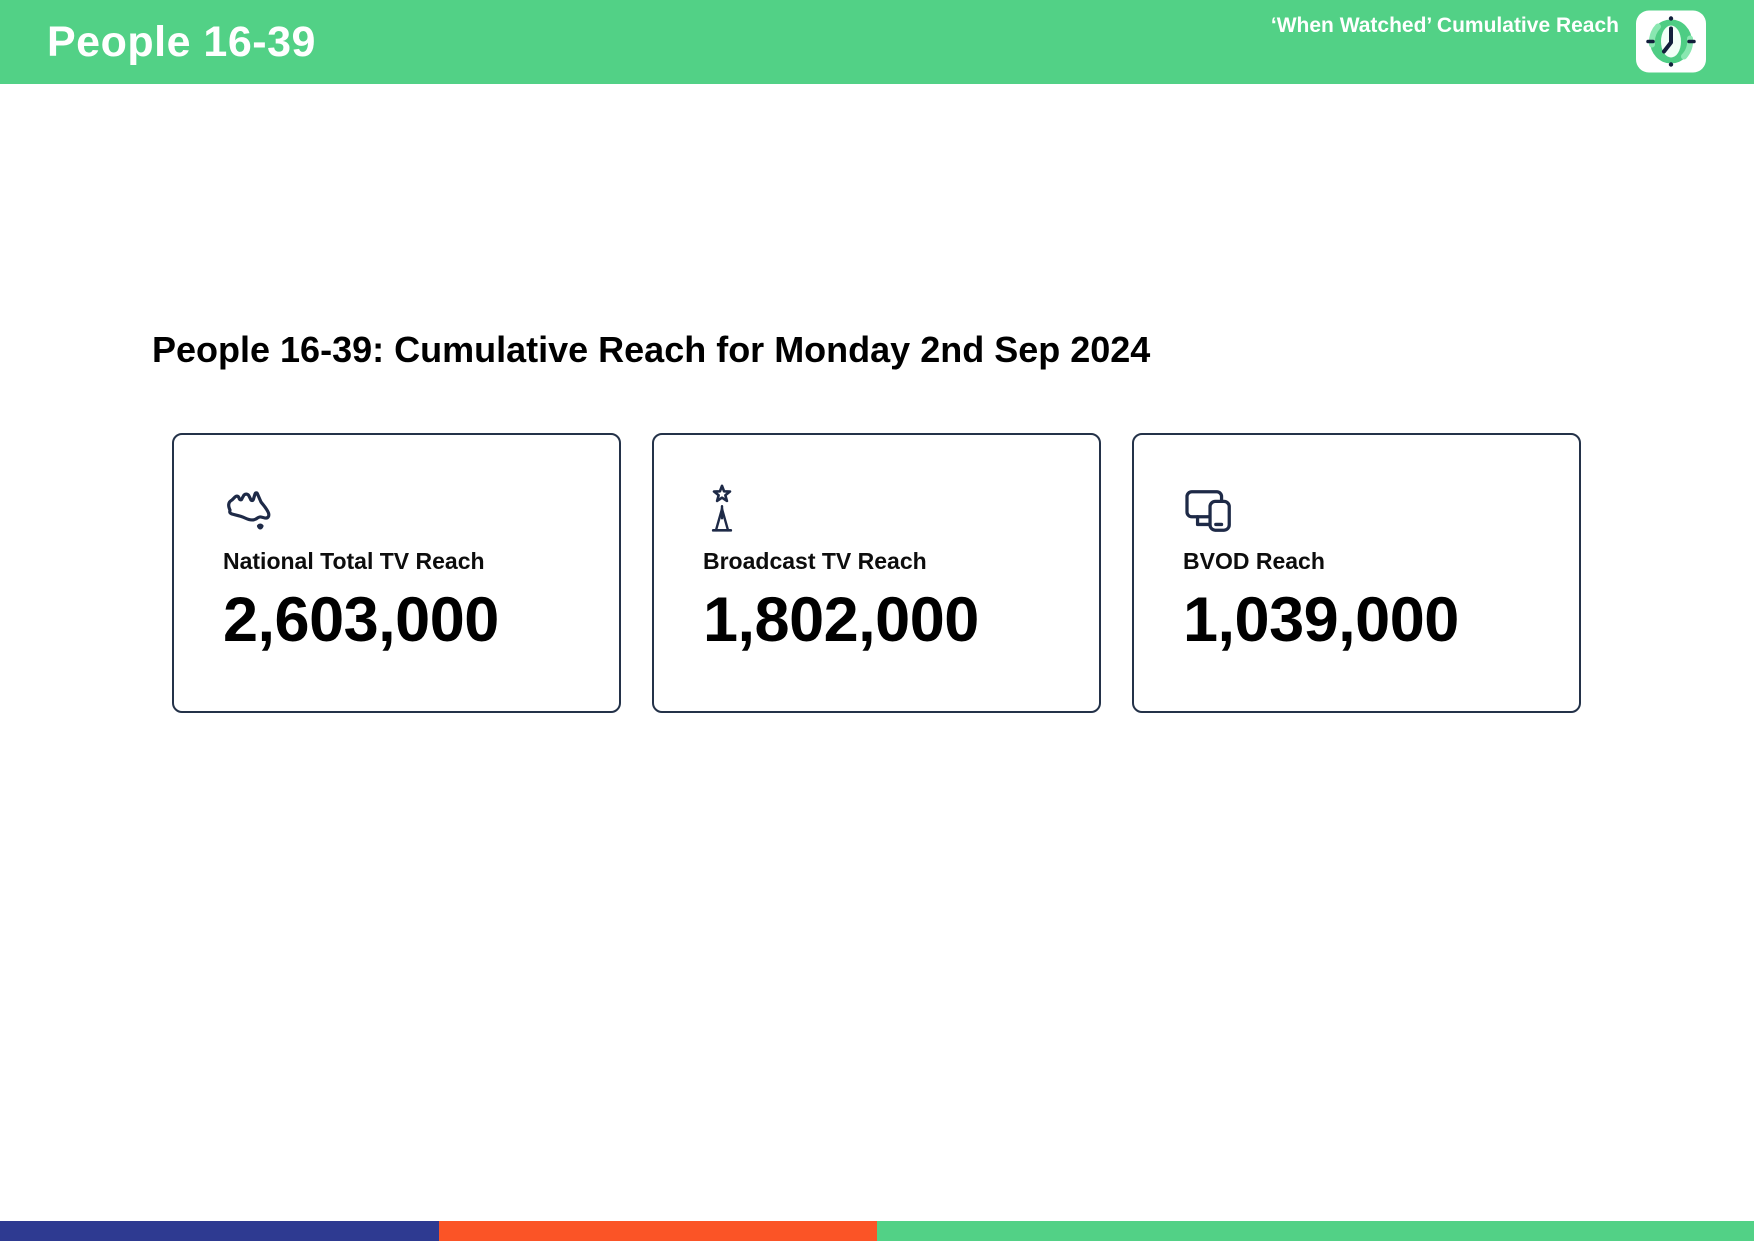 This screenshot has width=1754, height=1241. I want to click on header-right-group: ‘When Watched’ Cumulative Reach, so click(1488, 36).